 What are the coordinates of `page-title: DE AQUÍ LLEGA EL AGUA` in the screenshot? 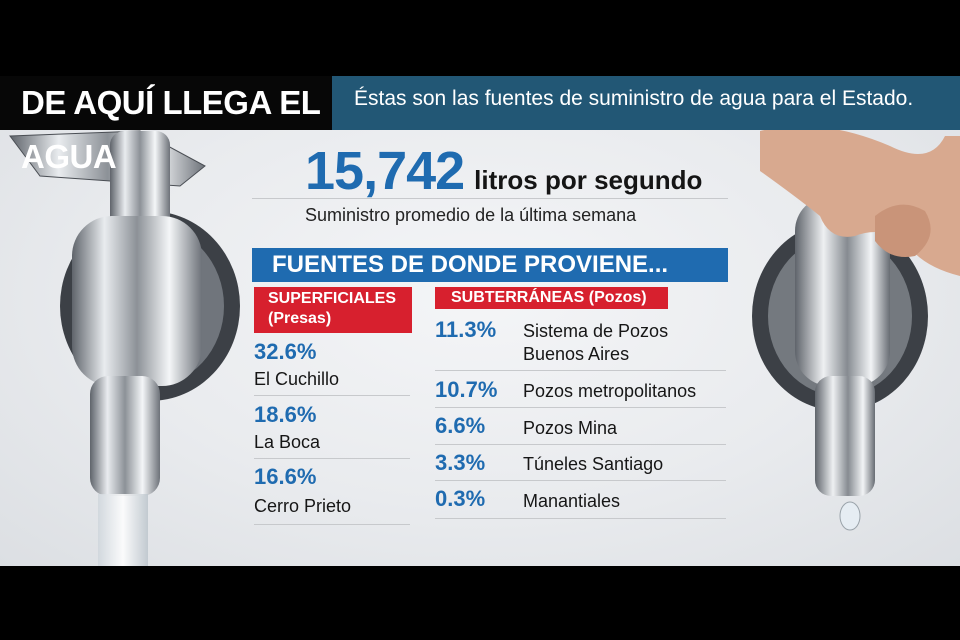 It's located at (166, 125).